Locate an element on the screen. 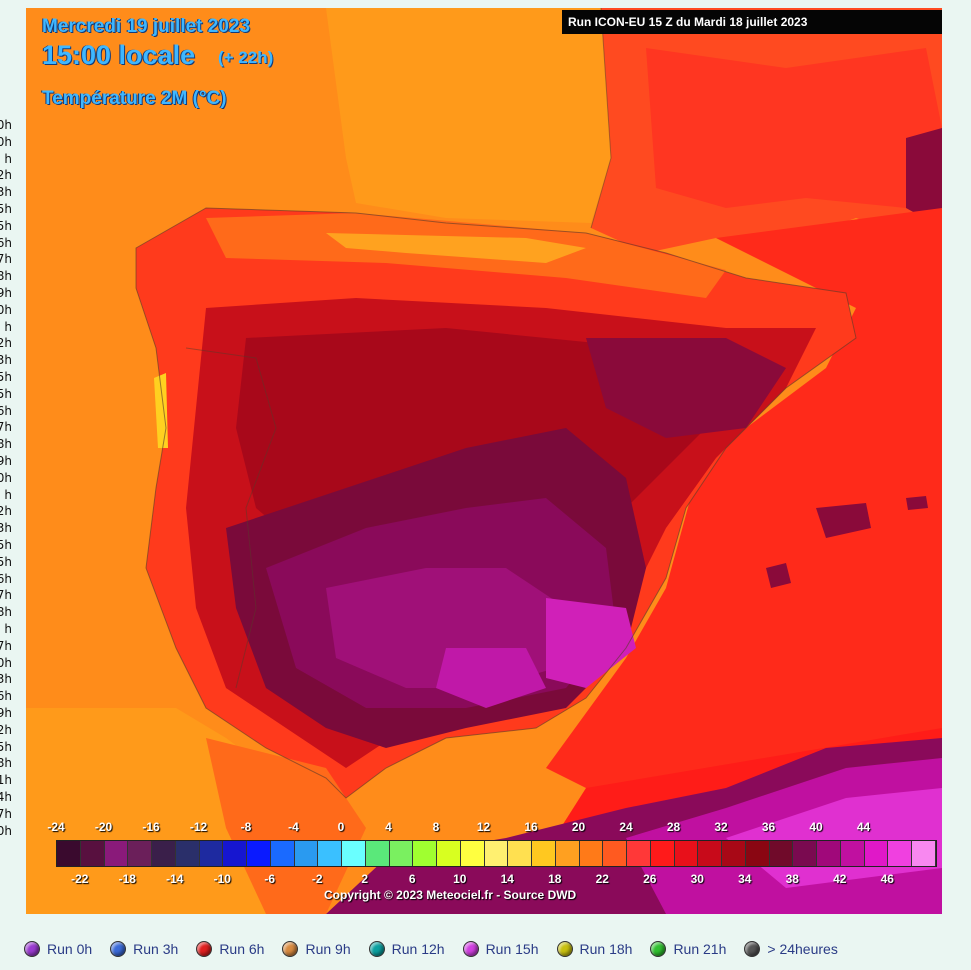 This screenshot has height=970, width=971. legend-tick-label: -24 is located at coordinates (56, 827).